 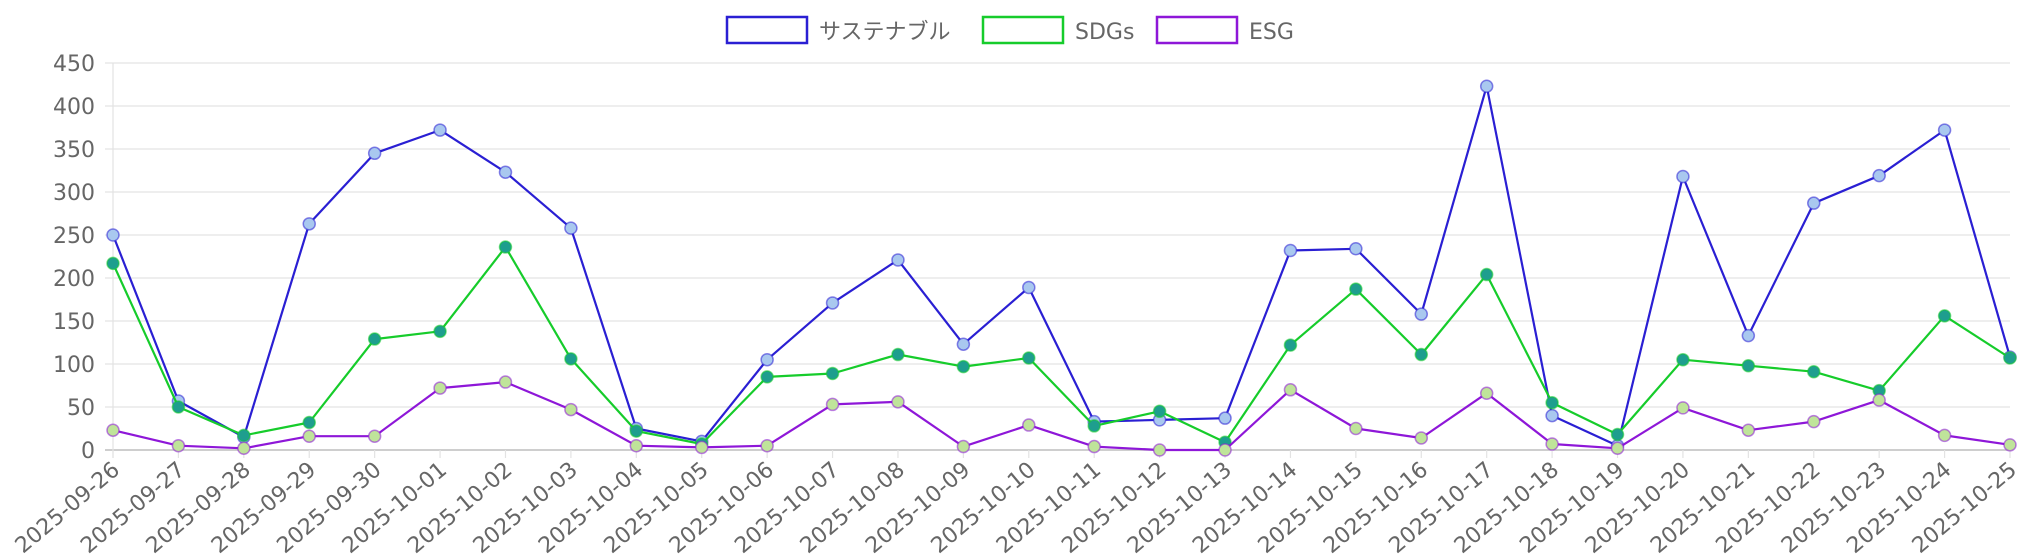 What do you see at coordinates (1023, 30) in the screenshot?
I see `legend-swatch` at bounding box center [1023, 30].